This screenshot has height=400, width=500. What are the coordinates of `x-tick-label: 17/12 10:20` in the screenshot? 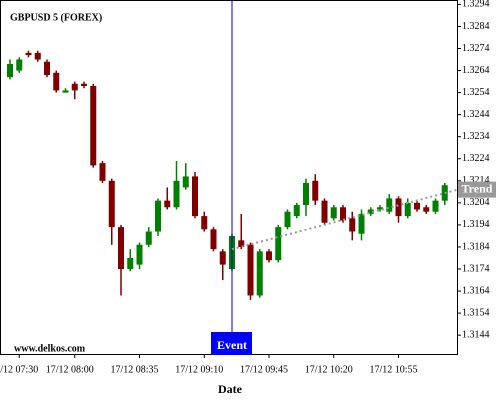 It's located at (329, 369).